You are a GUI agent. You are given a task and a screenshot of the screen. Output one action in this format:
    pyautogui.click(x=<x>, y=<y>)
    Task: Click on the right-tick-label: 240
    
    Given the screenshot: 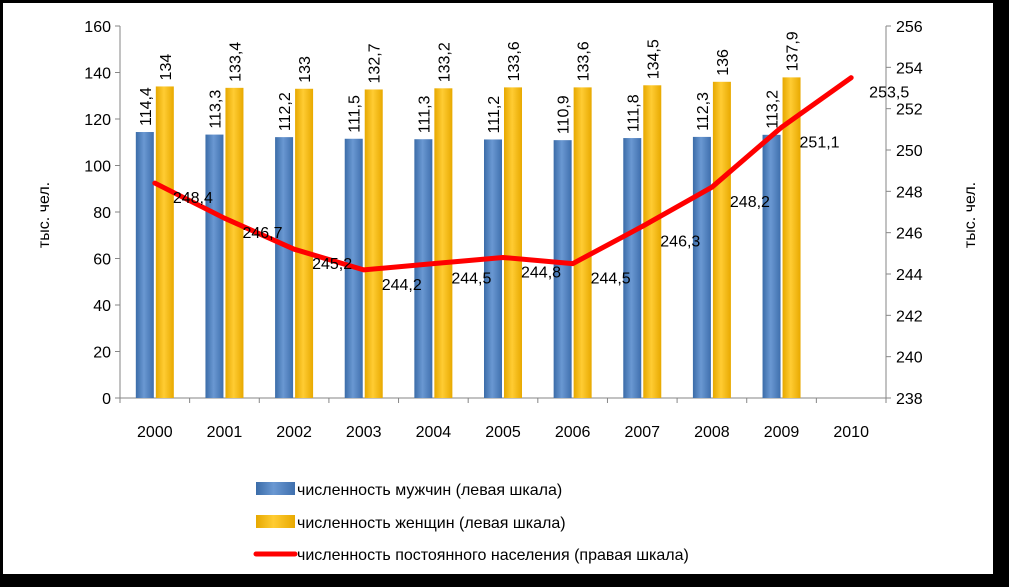 What is the action you would take?
    pyautogui.click(x=909, y=358)
    